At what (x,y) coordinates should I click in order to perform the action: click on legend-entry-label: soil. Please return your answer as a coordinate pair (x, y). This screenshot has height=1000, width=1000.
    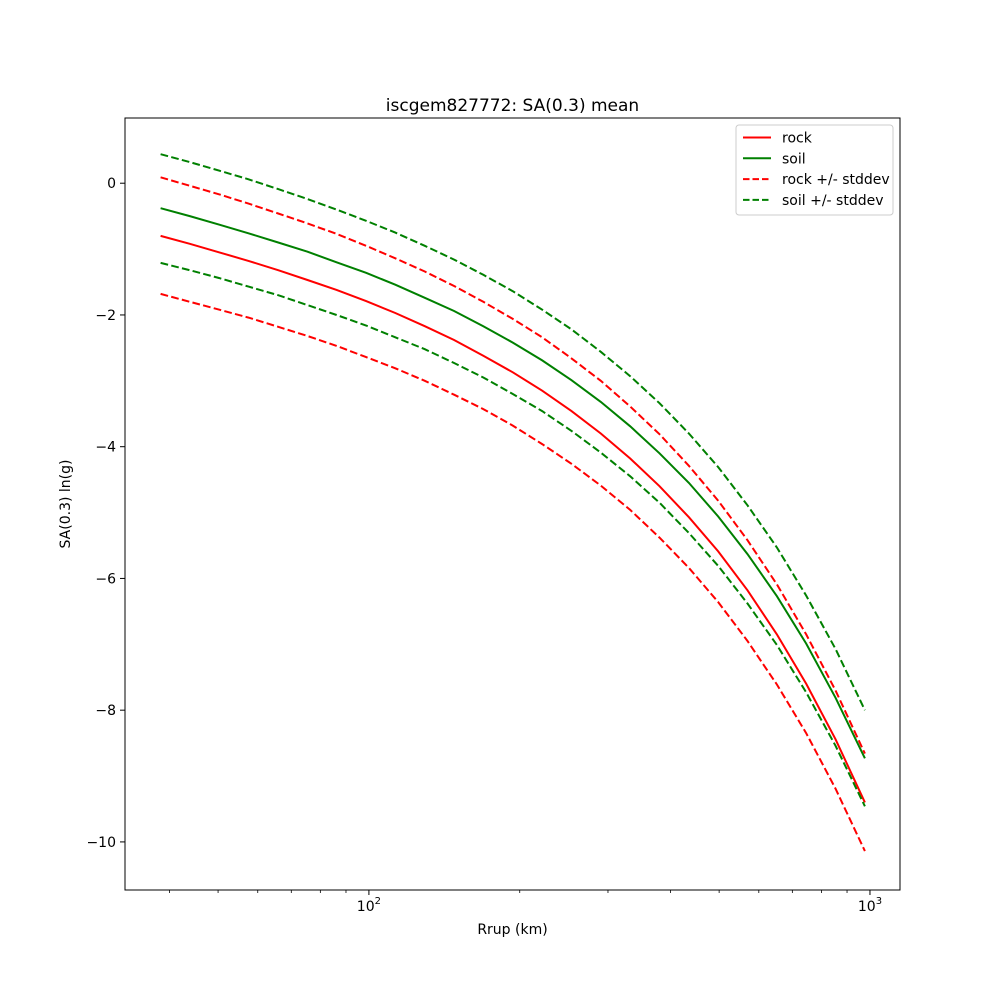
    Looking at the image, I should click on (794, 159).